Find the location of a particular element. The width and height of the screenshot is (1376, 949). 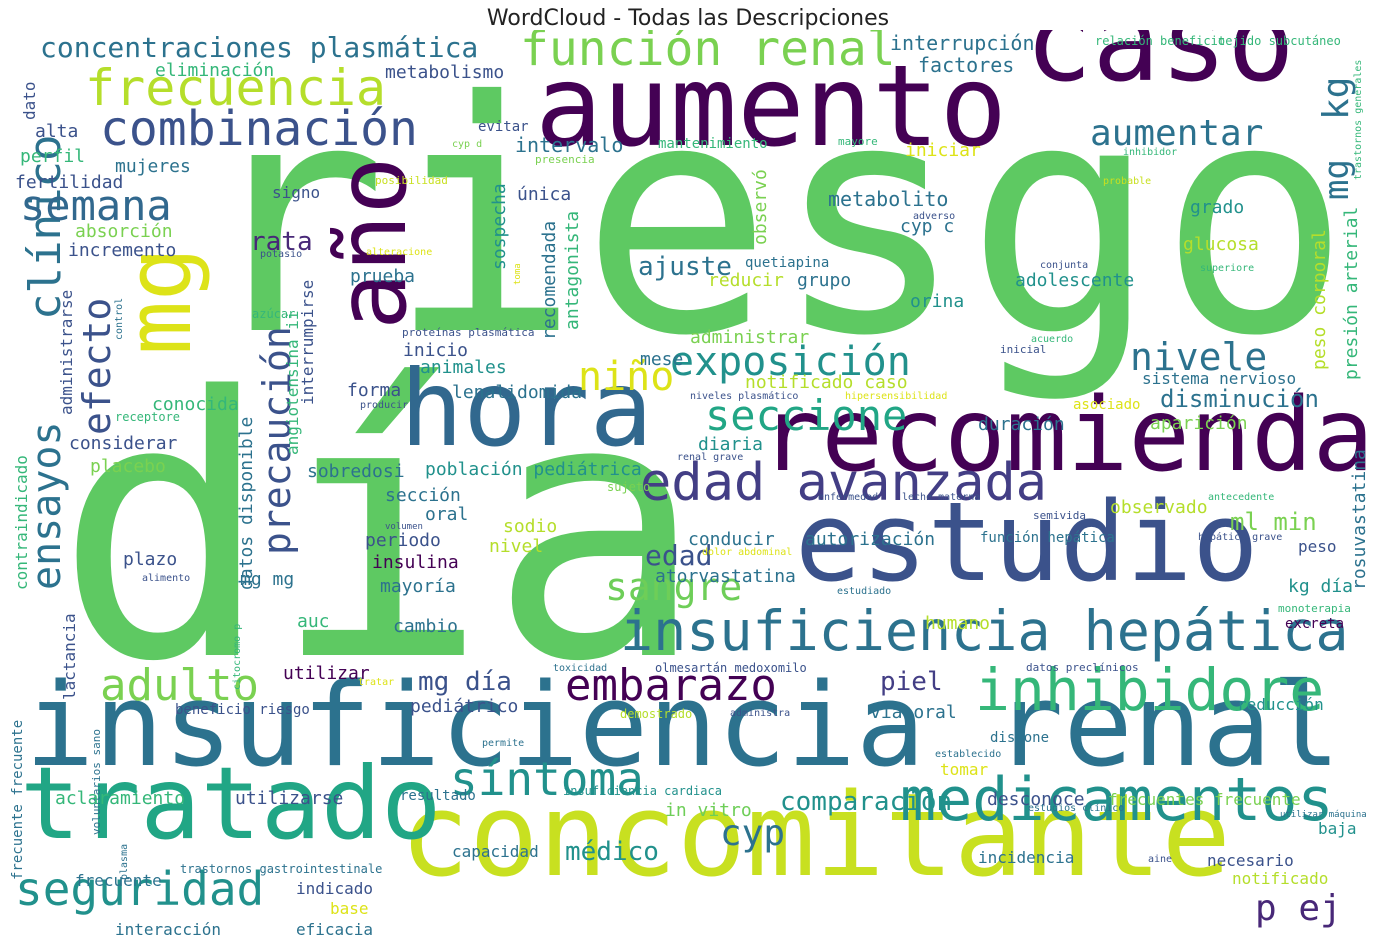

word-sintoma: síntoma is located at coordinates (547, 779).